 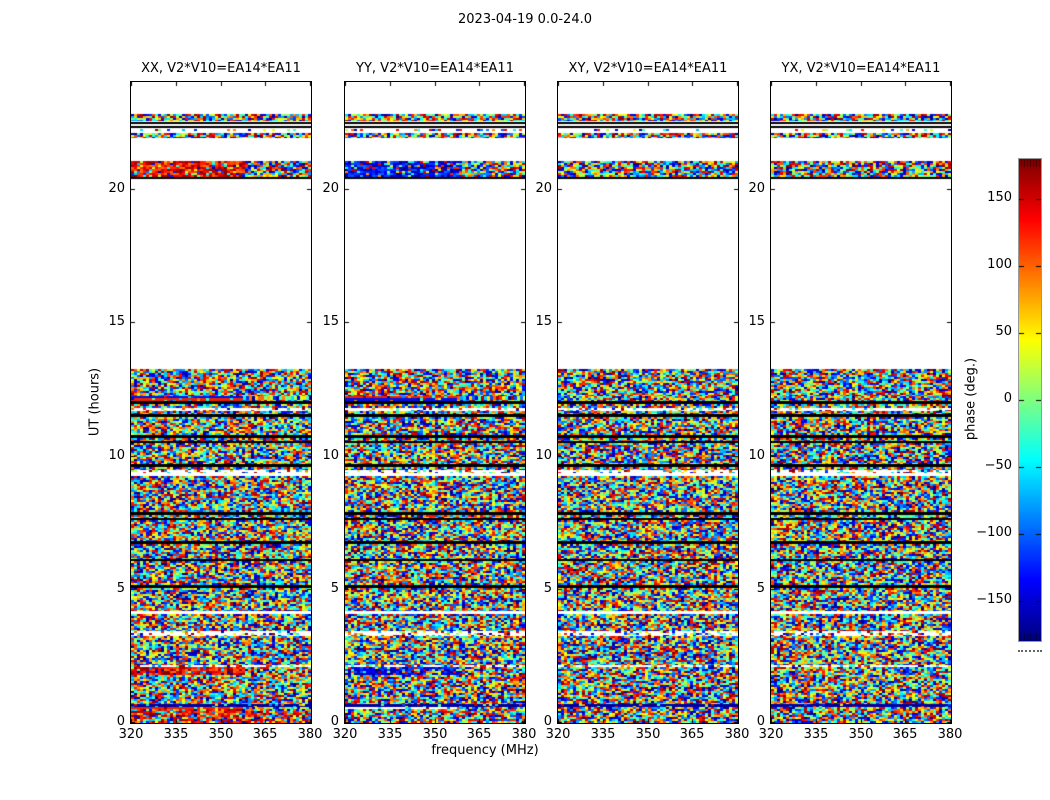 What do you see at coordinates (525, 19) in the screenshot?
I see `figure-title: 2023-04-19 0.0-24.0` at bounding box center [525, 19].